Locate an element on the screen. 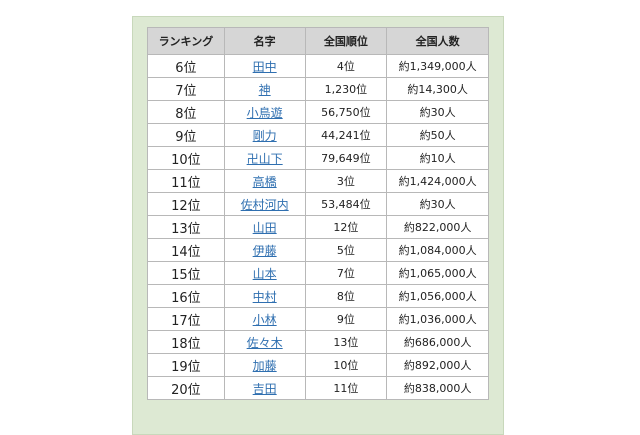  cell-ranking: 6位 is located at coordinates (186, 66).